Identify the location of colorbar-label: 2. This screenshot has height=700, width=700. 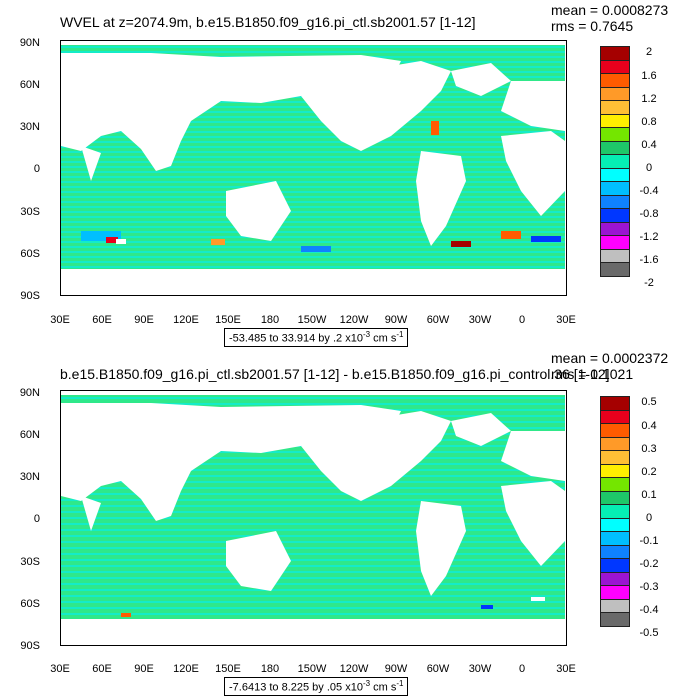
(649, 52).